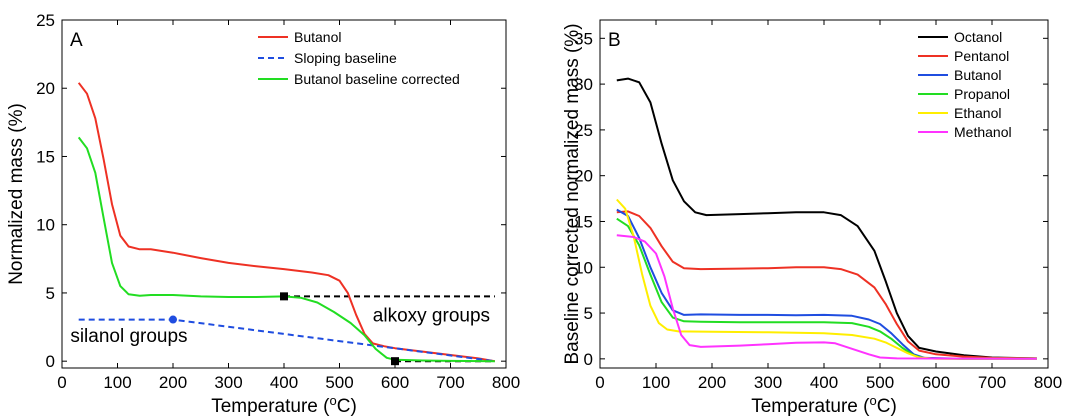 The width and height of the screenshot is (1067, 418). Describe the element at coordinates (16, 194) in the screenshot. I see `y-axis-label-a: Normalized mass (%)` at that location.